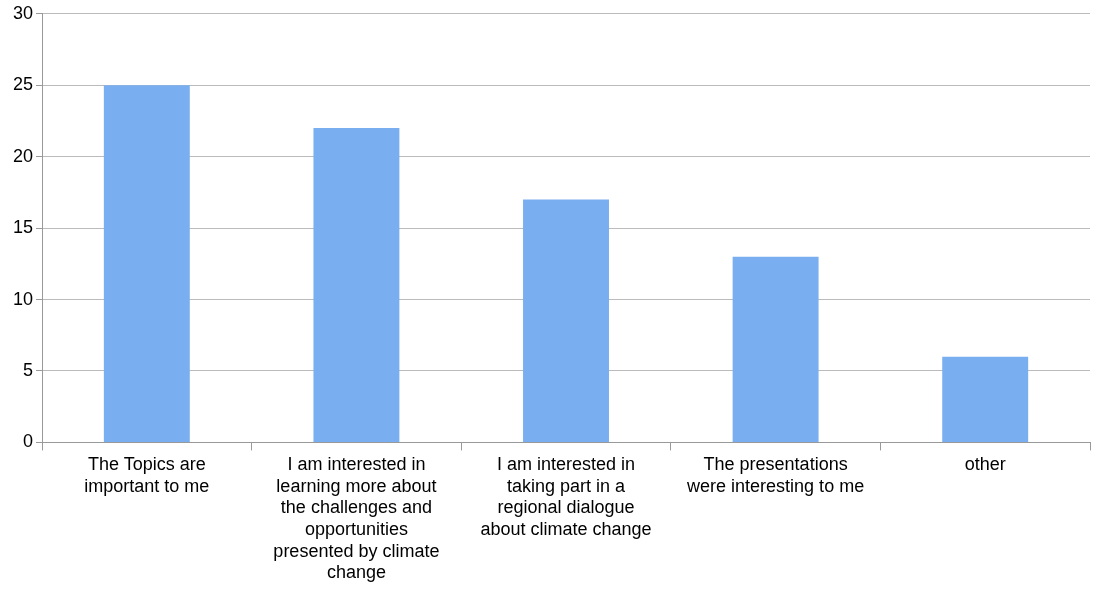 This screenshot has height=592, width=1102. What do you see at coordinates (23, 298) in the screenshot?
I see `y-tick-label: 10` at bounding box center [23, 298].